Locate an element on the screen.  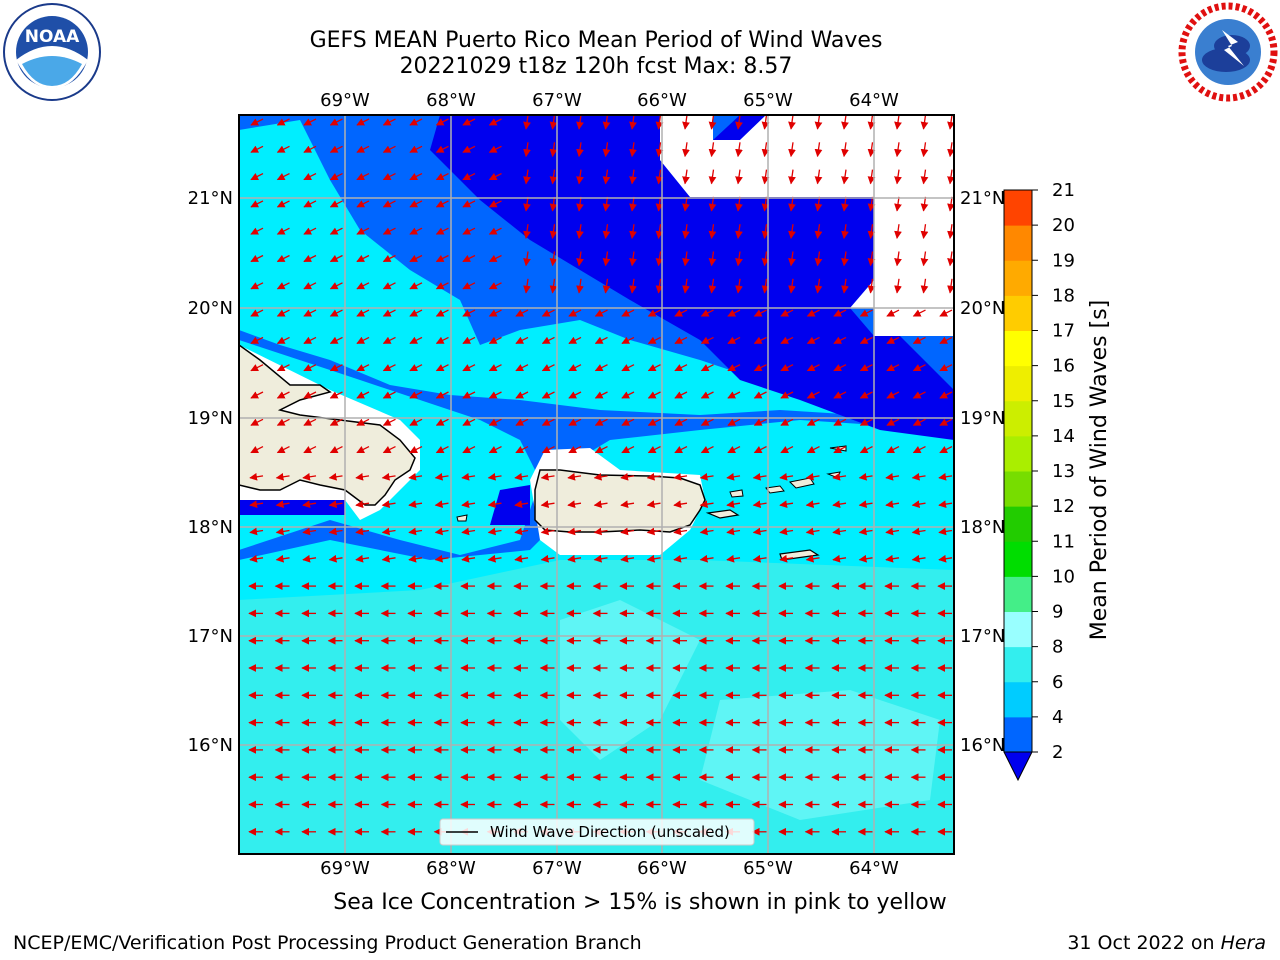
colorbar-tick-label: 15 is located at coordinates (1063, 401).